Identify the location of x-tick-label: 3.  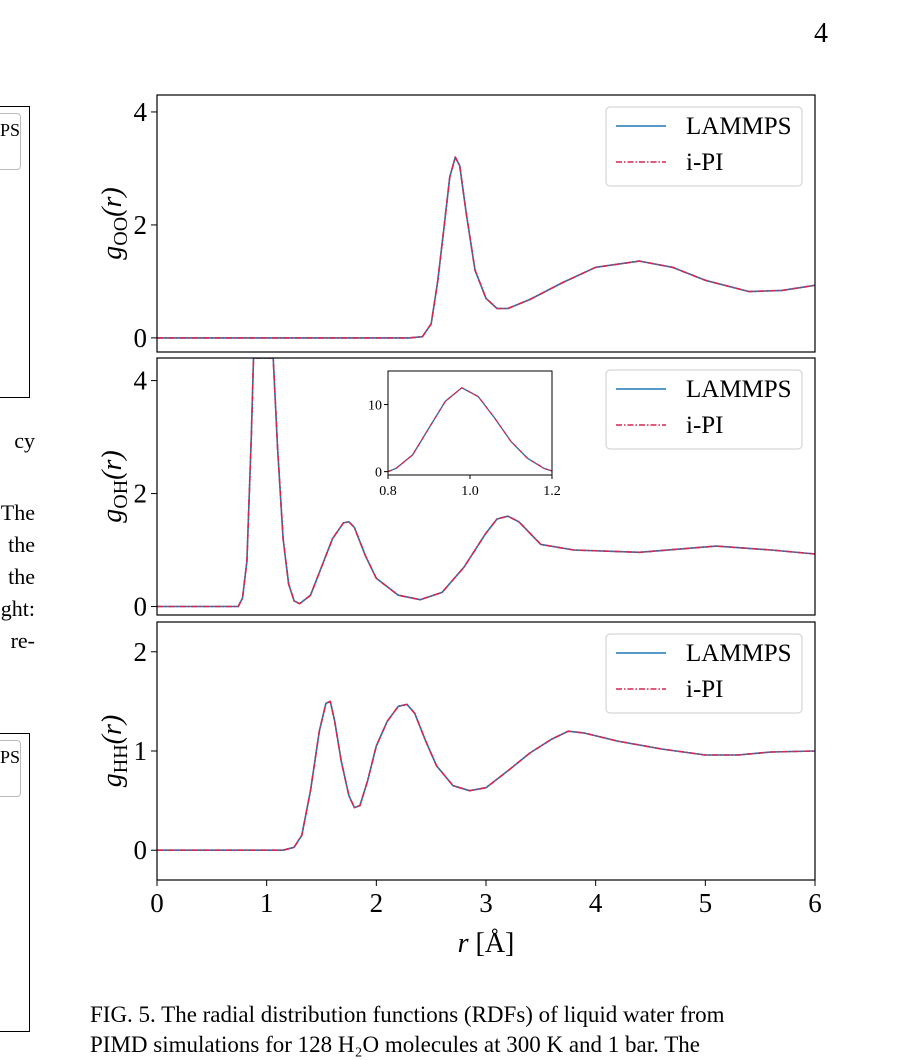
(486, 903).